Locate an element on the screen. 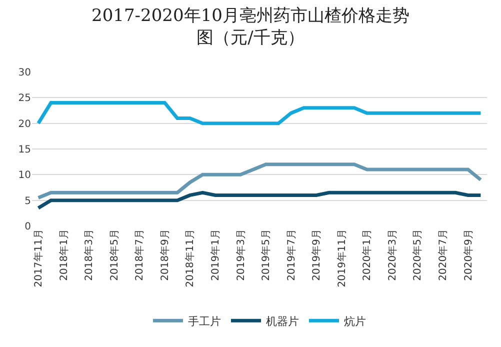 The height and width of the screenshot is (347, 501). x-tick-label: 2020年7月 is located at coordinates (443, 255).